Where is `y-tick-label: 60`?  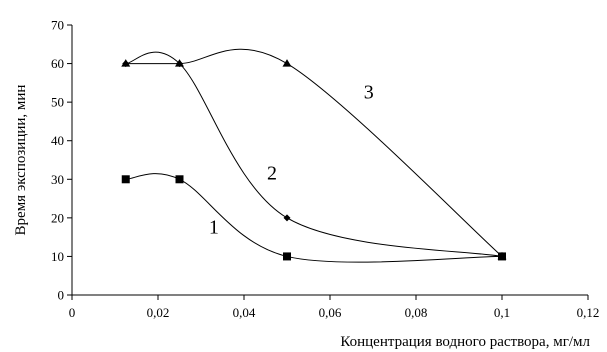 y-tick-label: 60 is located at coordinates (57, 63).